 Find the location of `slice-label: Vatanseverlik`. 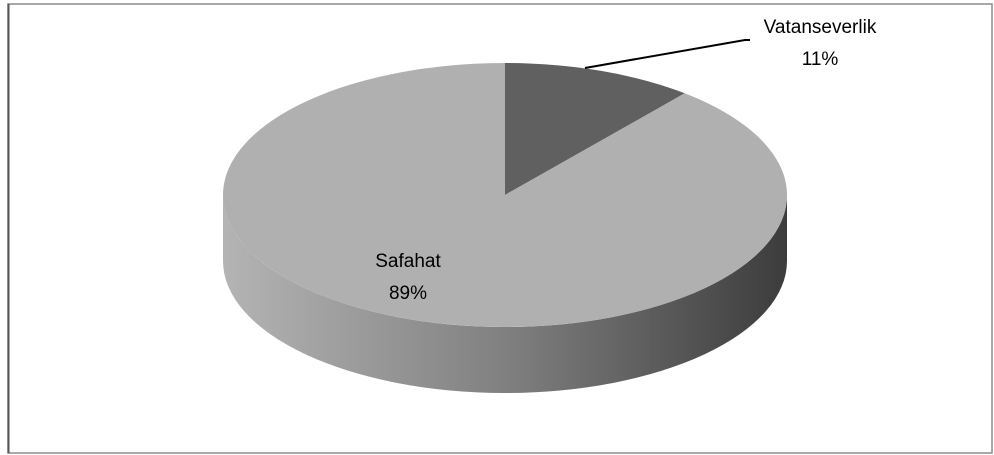

slice-label: Vatanseverlik is located at coordinates (820, 27).